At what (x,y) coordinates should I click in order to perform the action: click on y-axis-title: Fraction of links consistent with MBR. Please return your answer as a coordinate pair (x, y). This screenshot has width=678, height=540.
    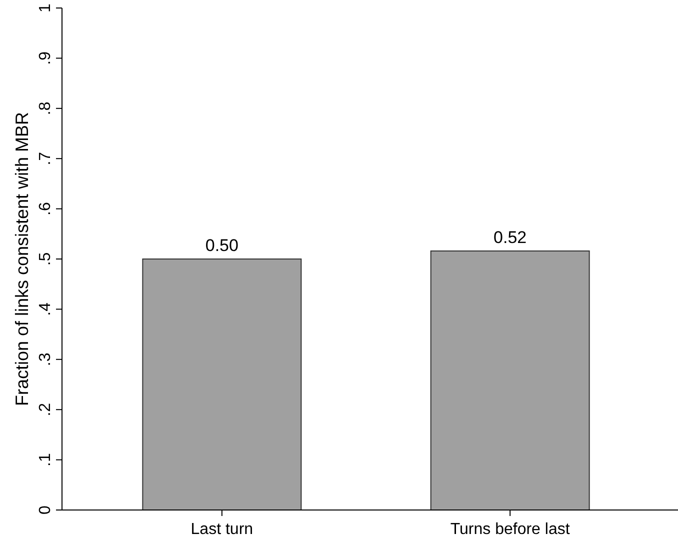
    Looking at the image, I should click on (22, 259).